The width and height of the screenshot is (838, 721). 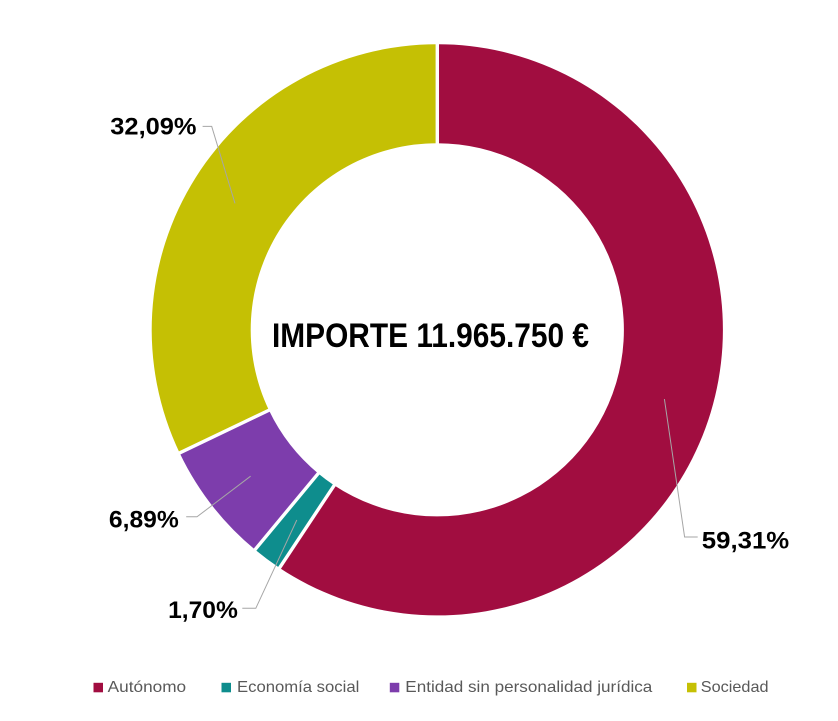 I want to click on svg-text: 1,70%, so click(x=203, y=610).